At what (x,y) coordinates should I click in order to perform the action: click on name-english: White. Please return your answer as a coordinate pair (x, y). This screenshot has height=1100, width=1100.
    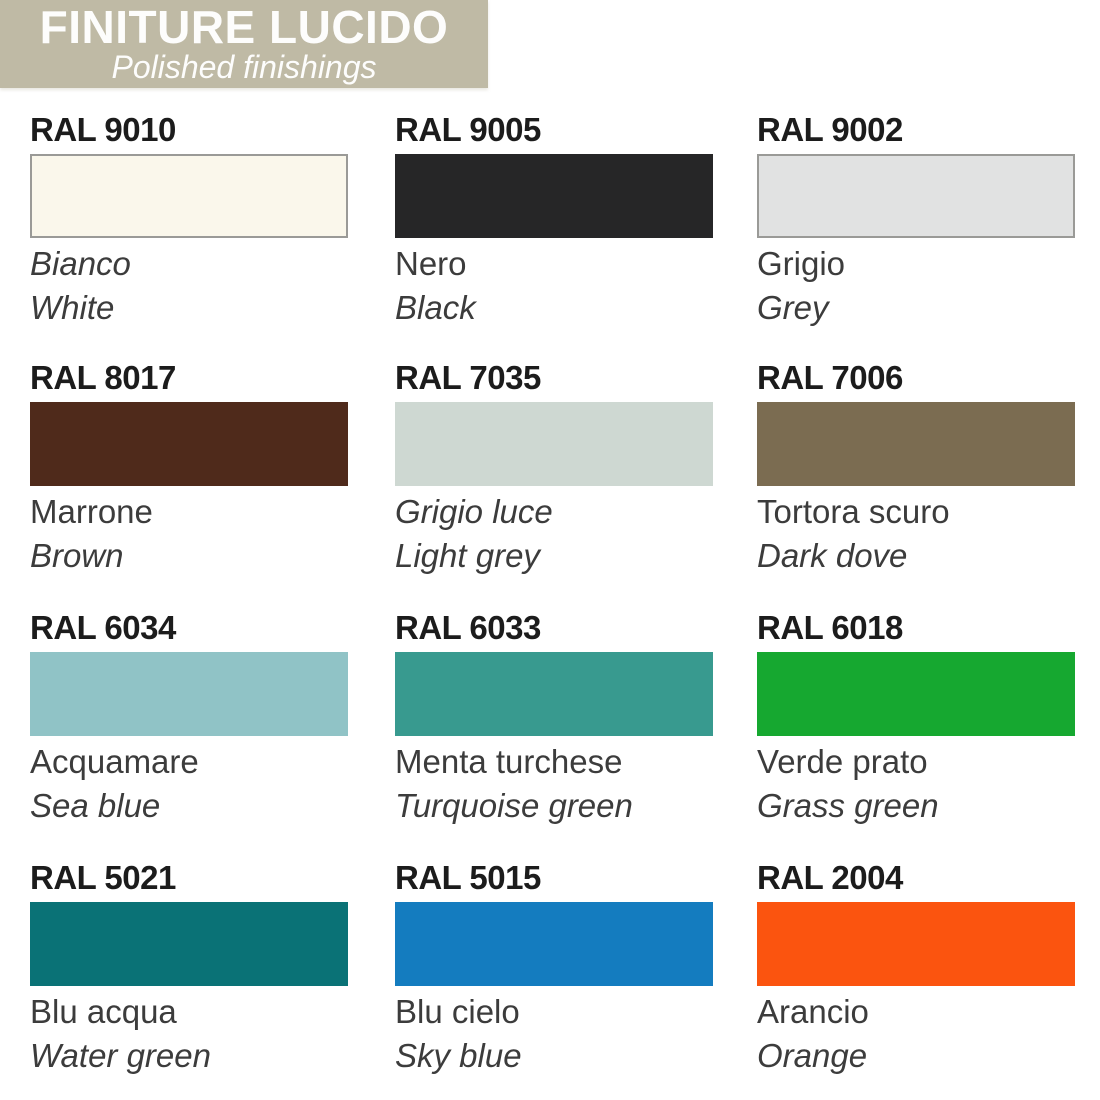
    Looking at the image, I should click on (72, 307).